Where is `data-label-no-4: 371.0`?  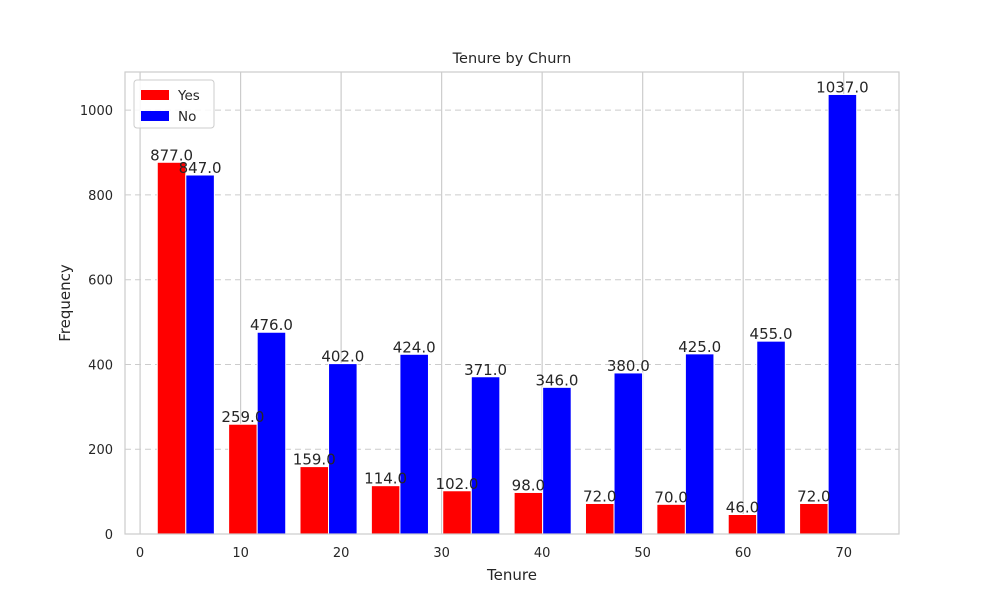
data-label-no-4: 371.0 is located at coordinates (485, 370).